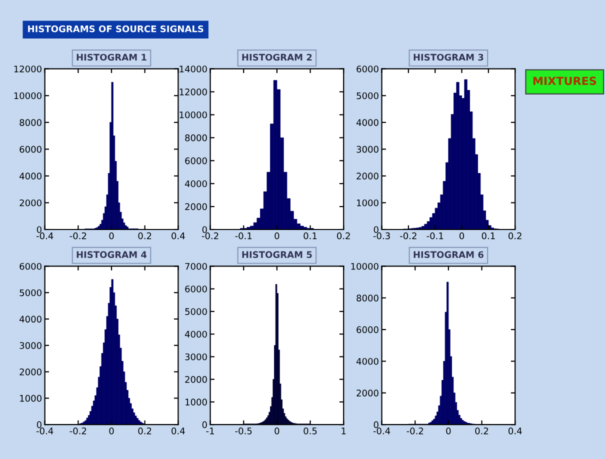 This screenshot has height=459, width=606. I want to click on chart-title: HISTOGRAM 5, so click(277, 254).